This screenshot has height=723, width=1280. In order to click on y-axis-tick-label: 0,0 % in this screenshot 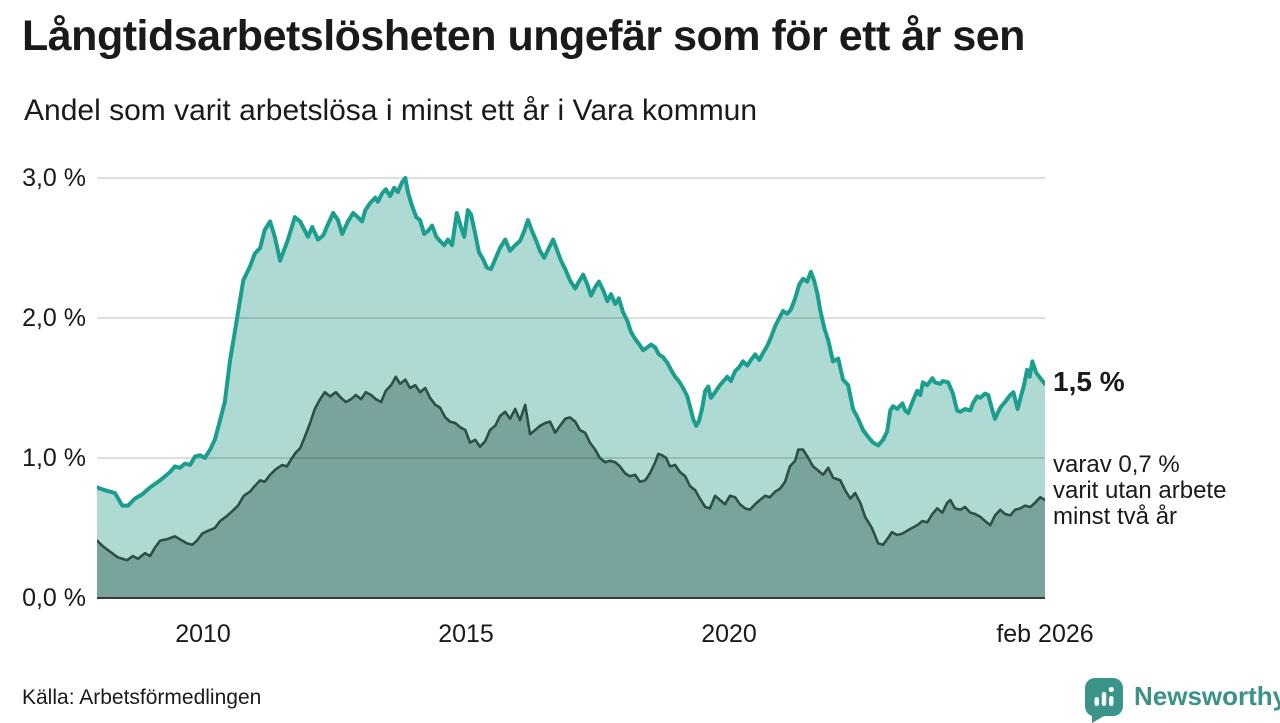, I will do `click(54, 598)`.